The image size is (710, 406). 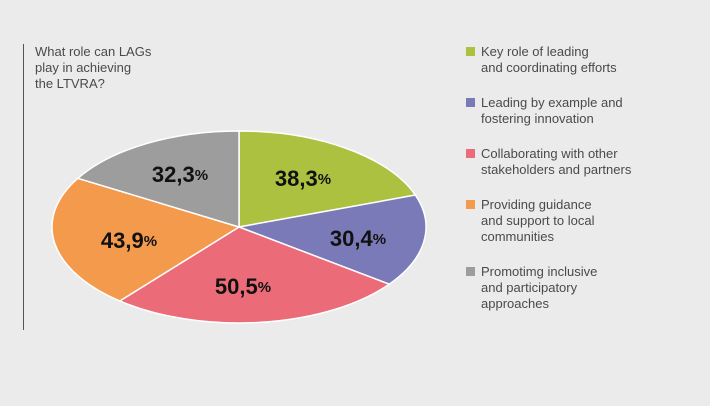 What do you see at coordinates (358, 238) in the screenshot?
I see `slice-value-label: 30,4%` at bounding box center [358, 238].